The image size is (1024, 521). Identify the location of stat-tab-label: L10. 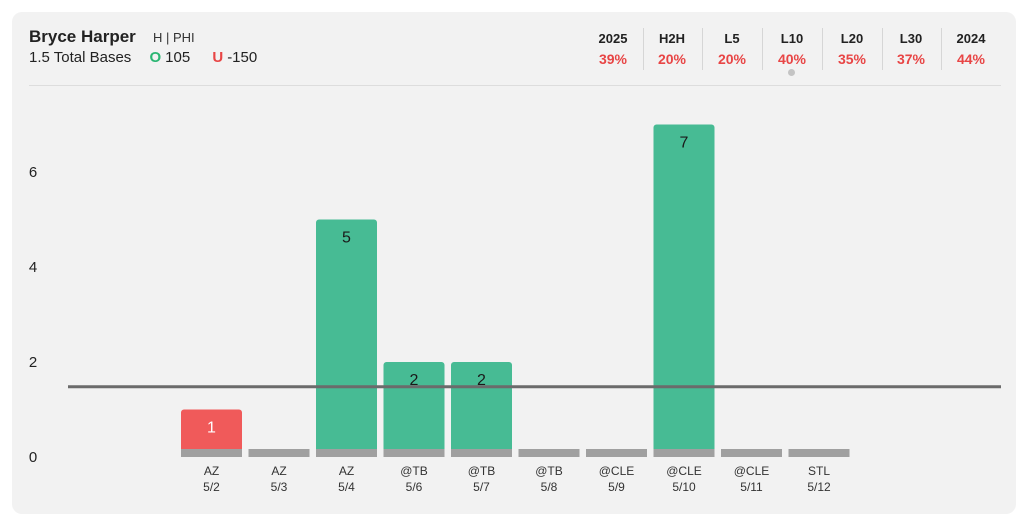
(792, 38).